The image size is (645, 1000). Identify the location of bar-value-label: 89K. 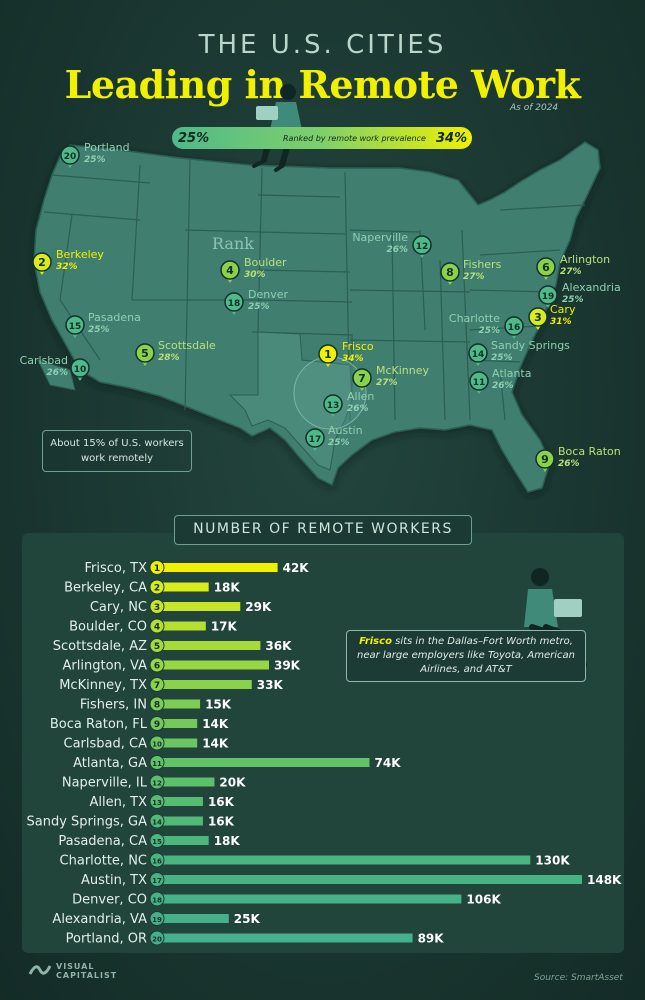
(431, 939).